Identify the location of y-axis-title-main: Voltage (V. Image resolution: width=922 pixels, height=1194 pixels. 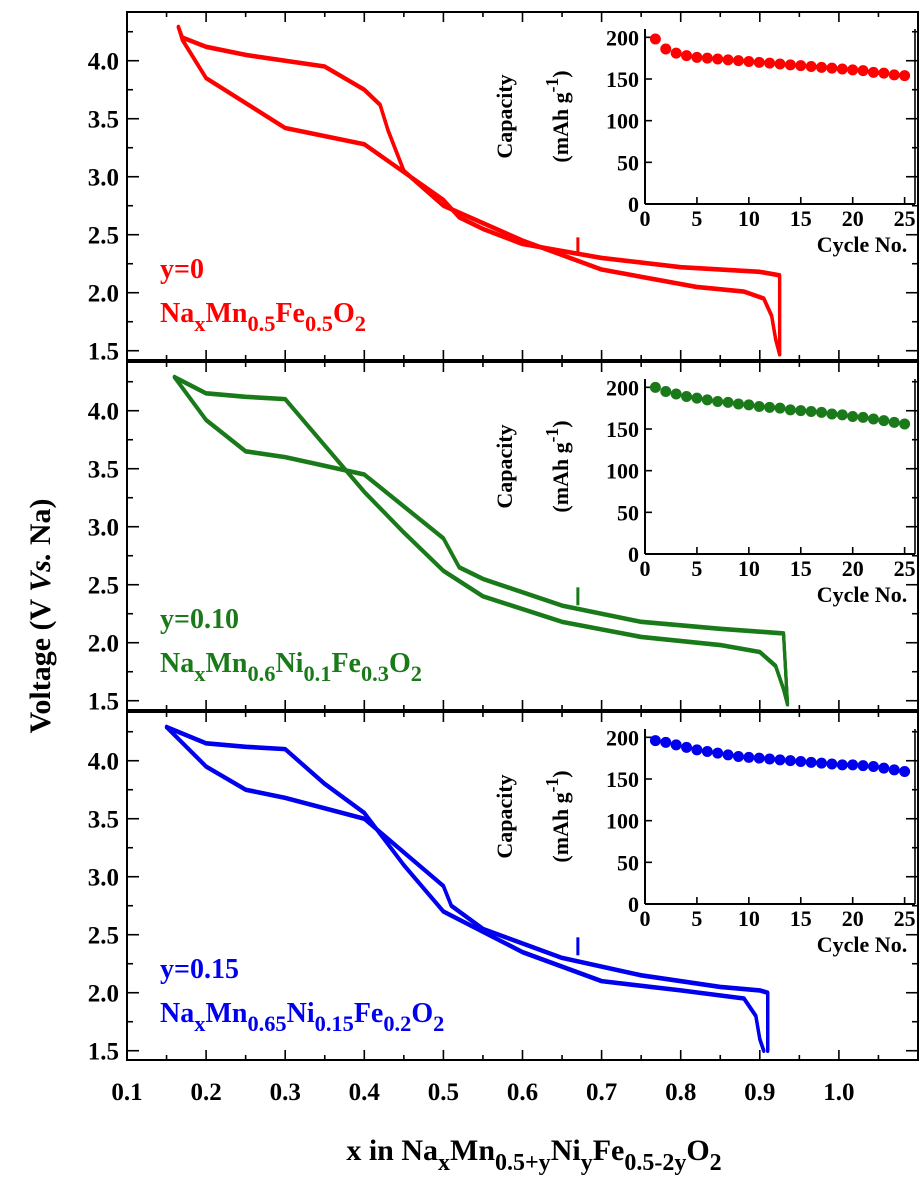
(40, 663).